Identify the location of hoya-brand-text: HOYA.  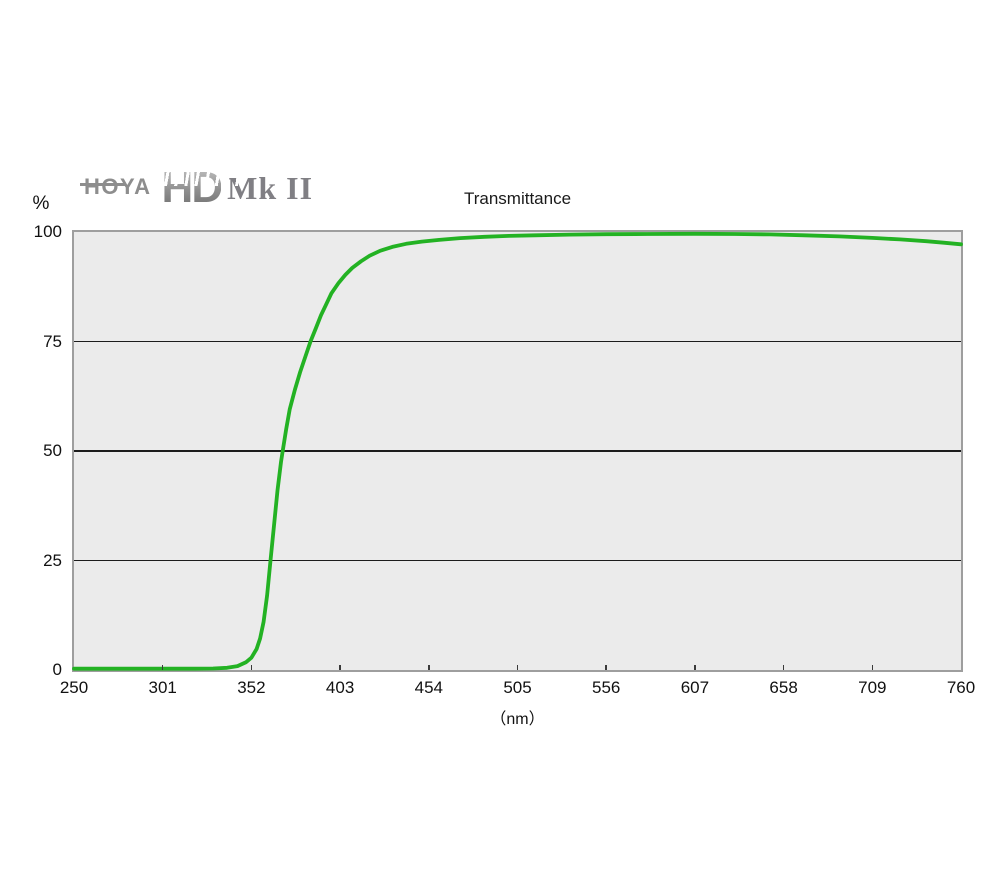
(118, 186).